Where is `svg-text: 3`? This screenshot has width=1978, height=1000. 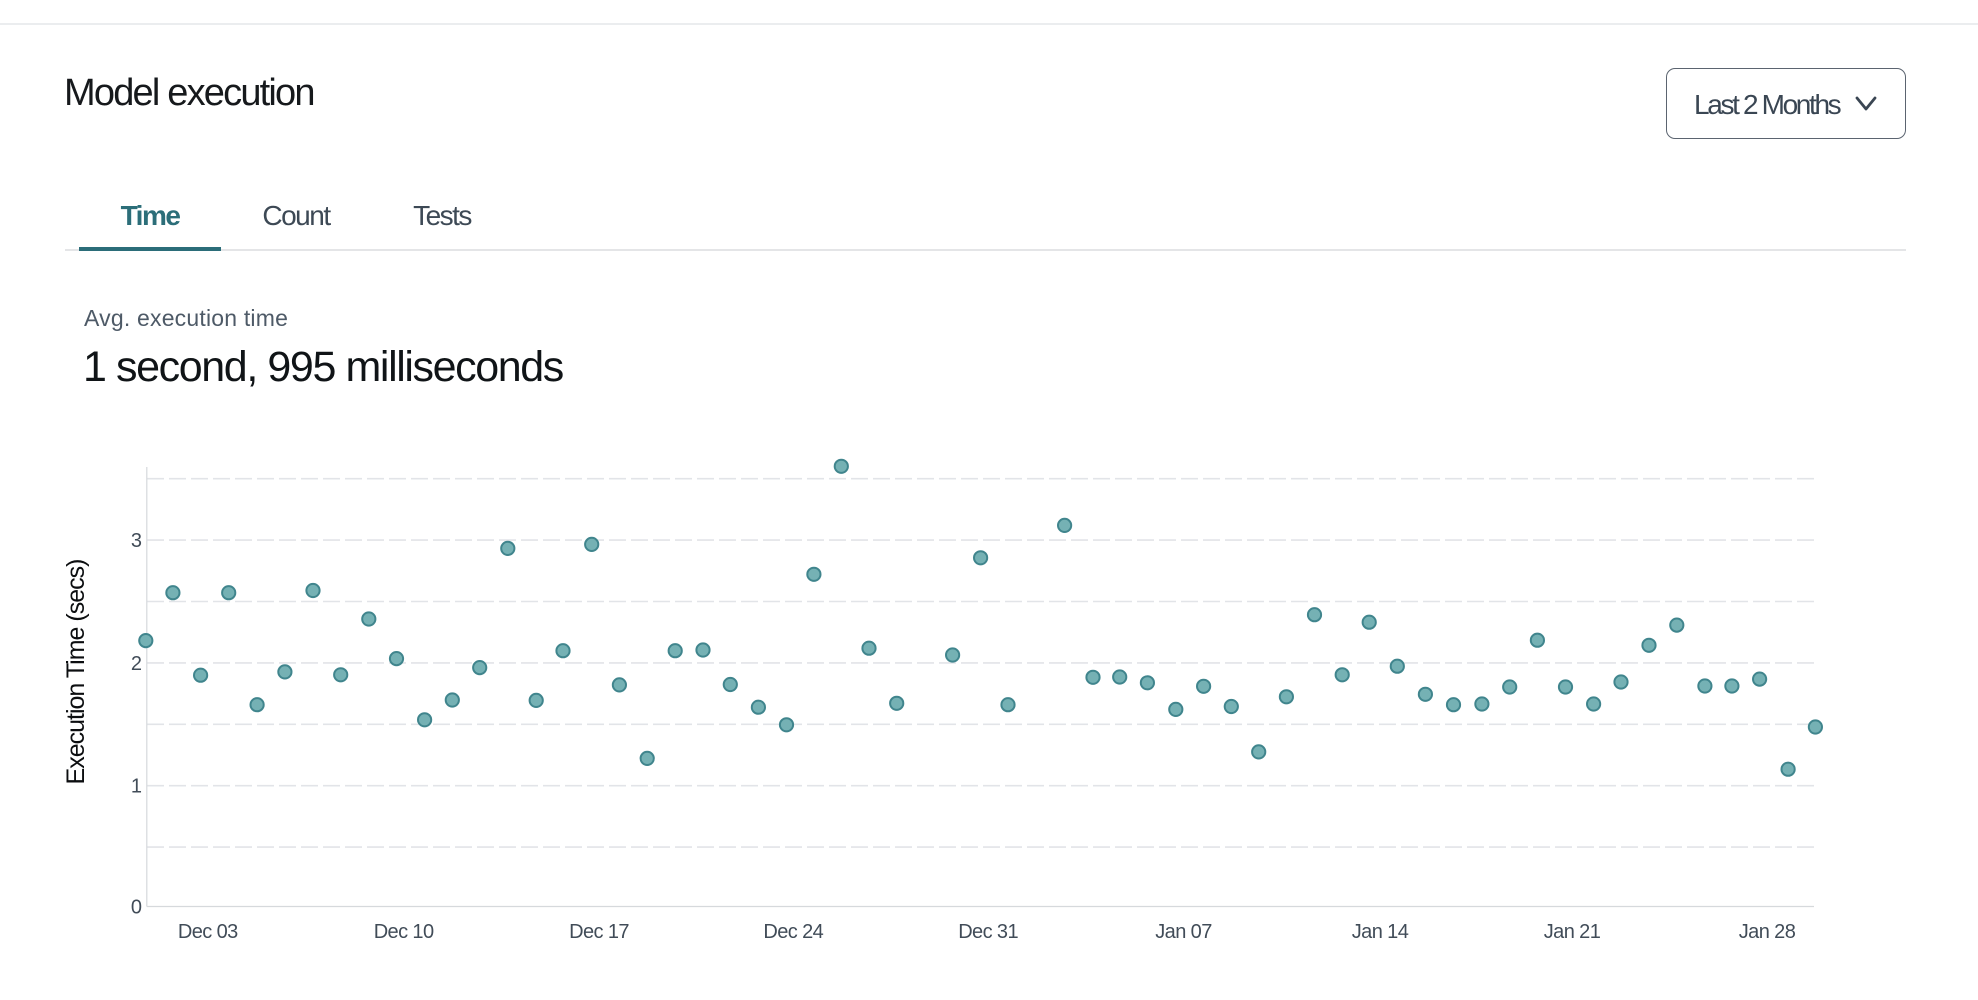 svg-text: 3 is located at coordinates (136, 541).